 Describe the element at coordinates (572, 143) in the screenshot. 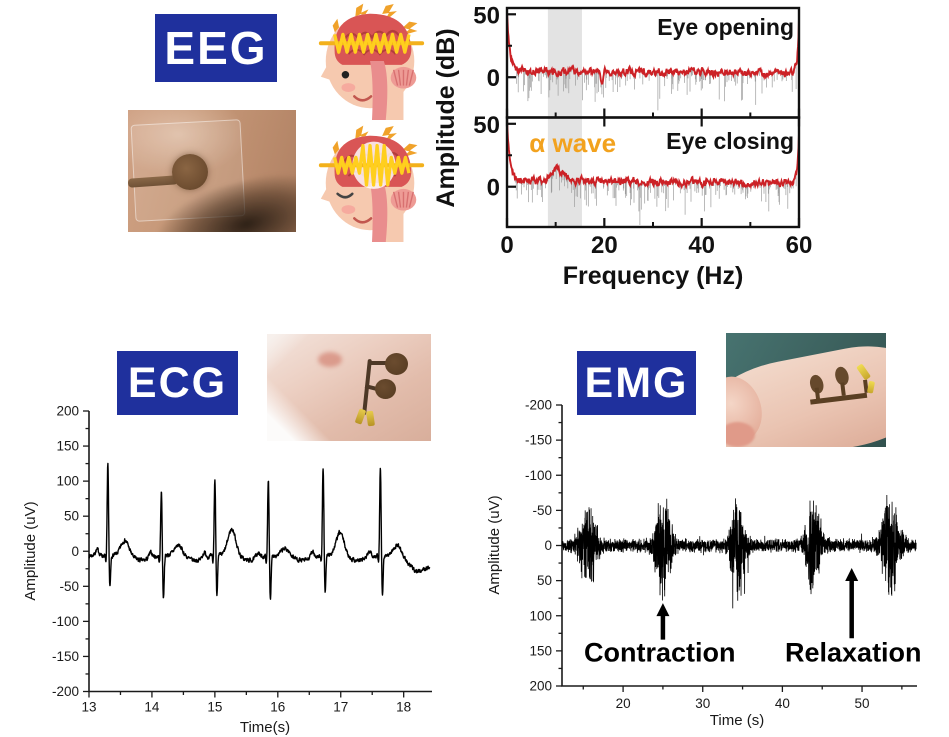

I see `alpha-wave-label: α wave` at that location.